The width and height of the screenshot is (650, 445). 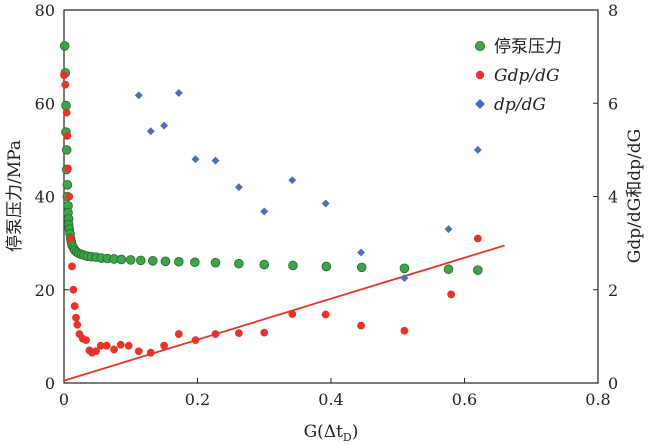 I want to click on y-axis-right-title: Gdp/dG和dp/dG, so click(x=635, y=196).